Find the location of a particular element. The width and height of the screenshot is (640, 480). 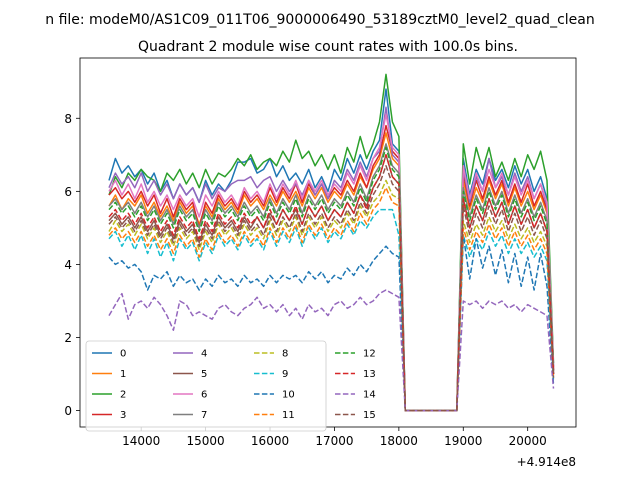

y-tick-label: 6 is located at coordinates (68, 192).